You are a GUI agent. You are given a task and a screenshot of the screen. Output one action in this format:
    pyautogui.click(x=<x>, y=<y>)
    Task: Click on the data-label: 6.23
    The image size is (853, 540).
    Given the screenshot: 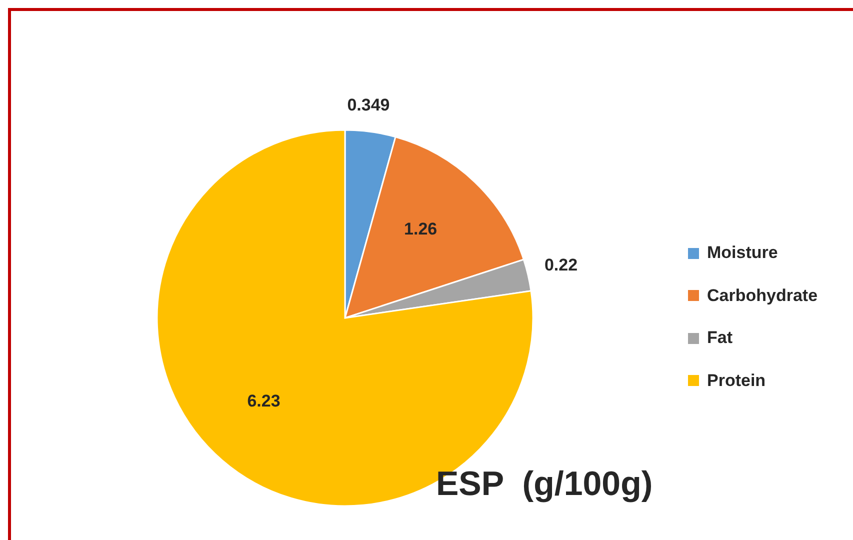 What is the action you would take?
    pyautogui.click(x=263, y=401)
    